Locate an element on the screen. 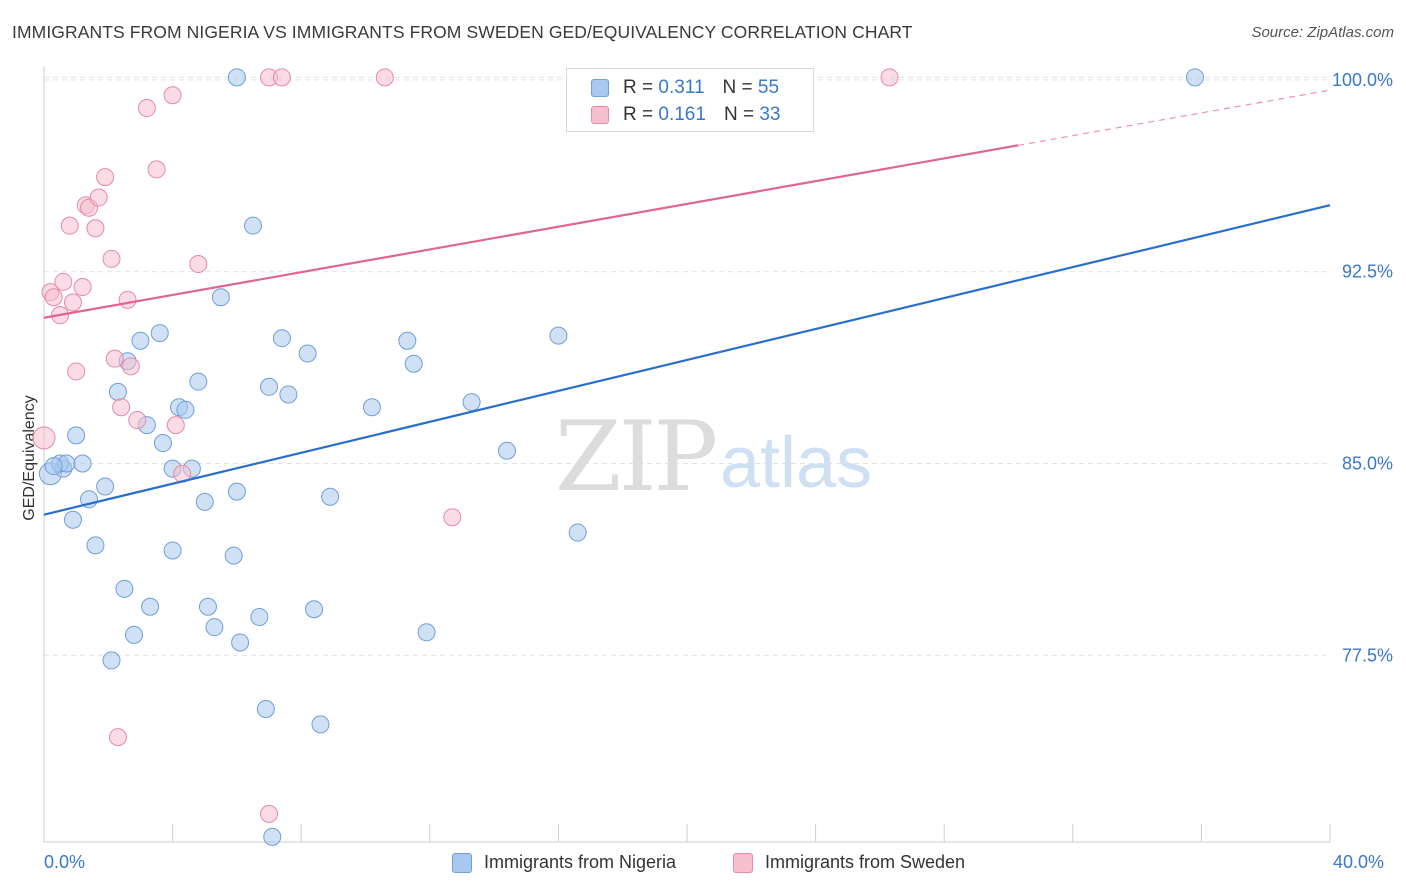 The height and width of the screenshot is (892, 1406). correlation-legend: R = 0.311 N = 55 R = 0.161 N = 33 is located at coordinates (690, 100).